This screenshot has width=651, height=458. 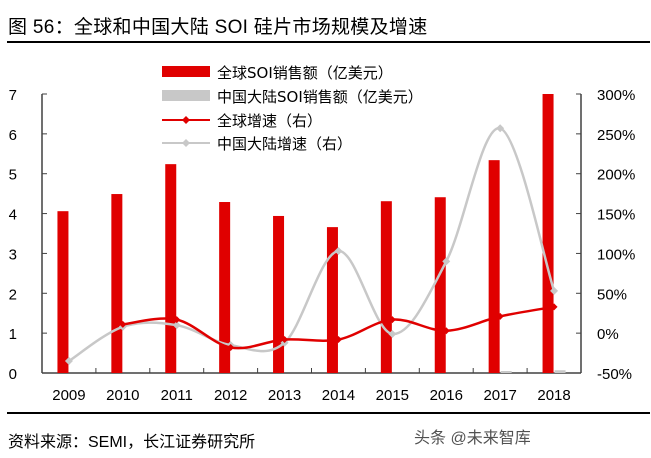 What do you see at coordinates (13, 334) in the screenshot?
I see `left-axis-tick-label: 1` at bounding box center [13, 334].